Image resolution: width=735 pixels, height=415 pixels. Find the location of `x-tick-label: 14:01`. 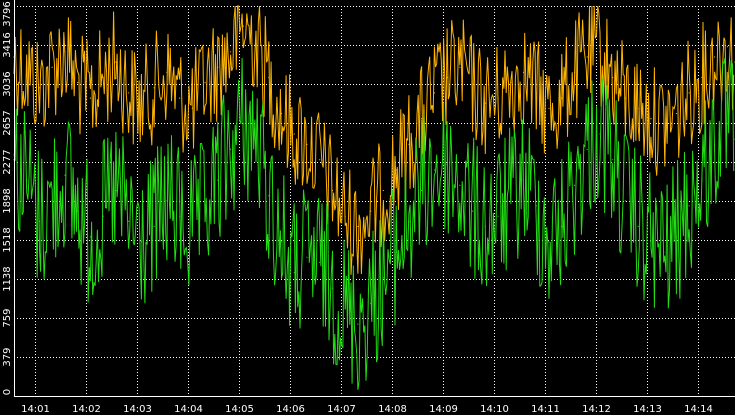

x-tick-label: 14:01 is located at coordinates (35, 409).